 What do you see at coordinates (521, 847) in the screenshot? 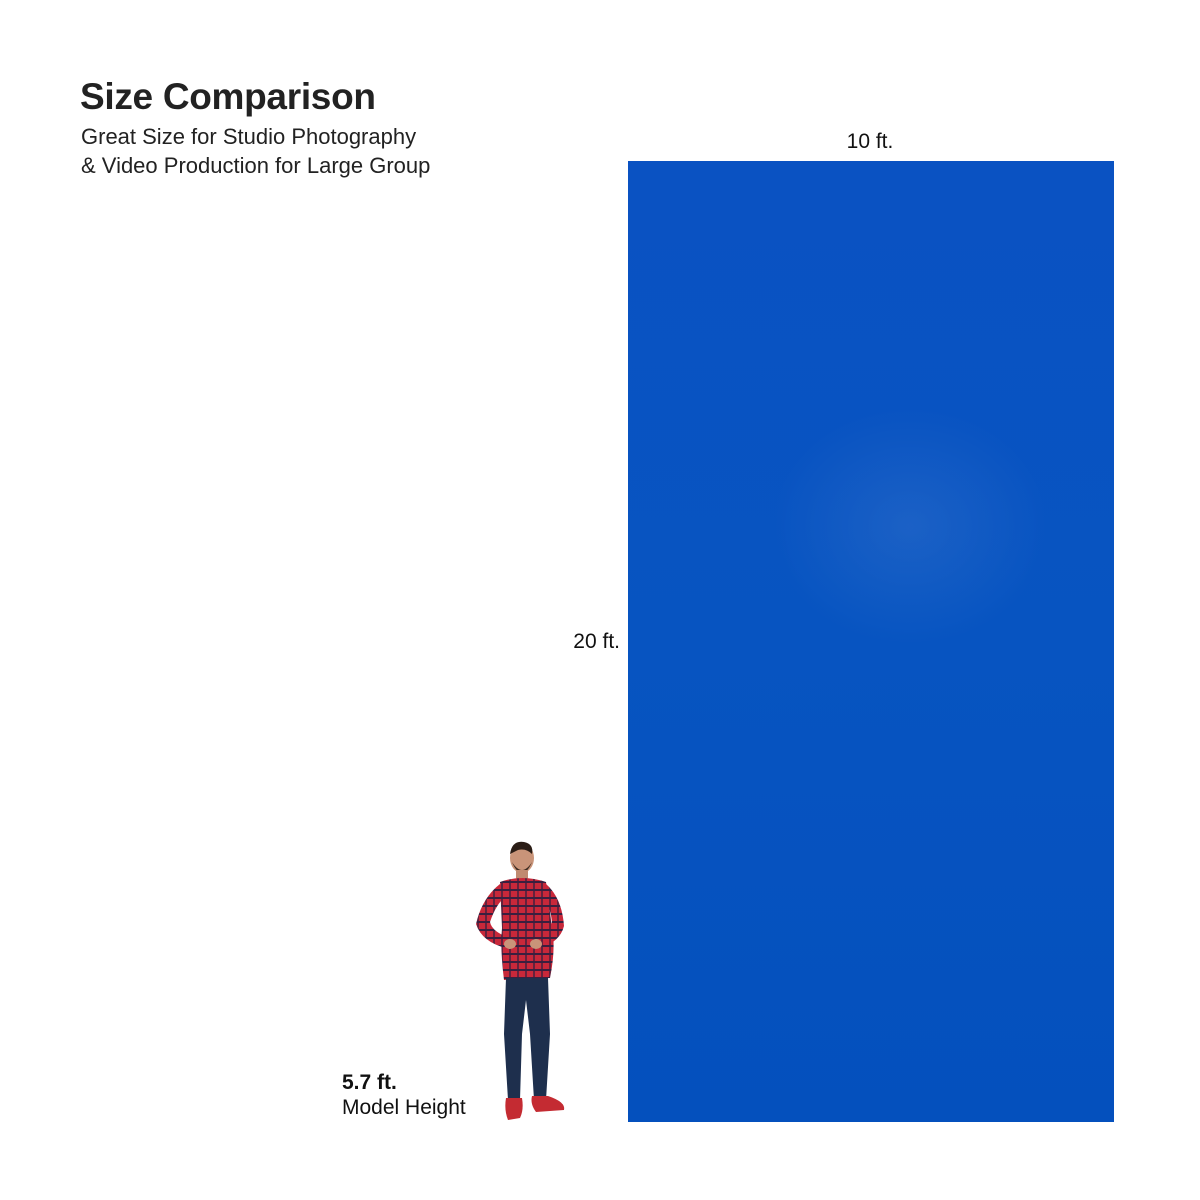
I see `model-hair` at bounding box center [521, 847].